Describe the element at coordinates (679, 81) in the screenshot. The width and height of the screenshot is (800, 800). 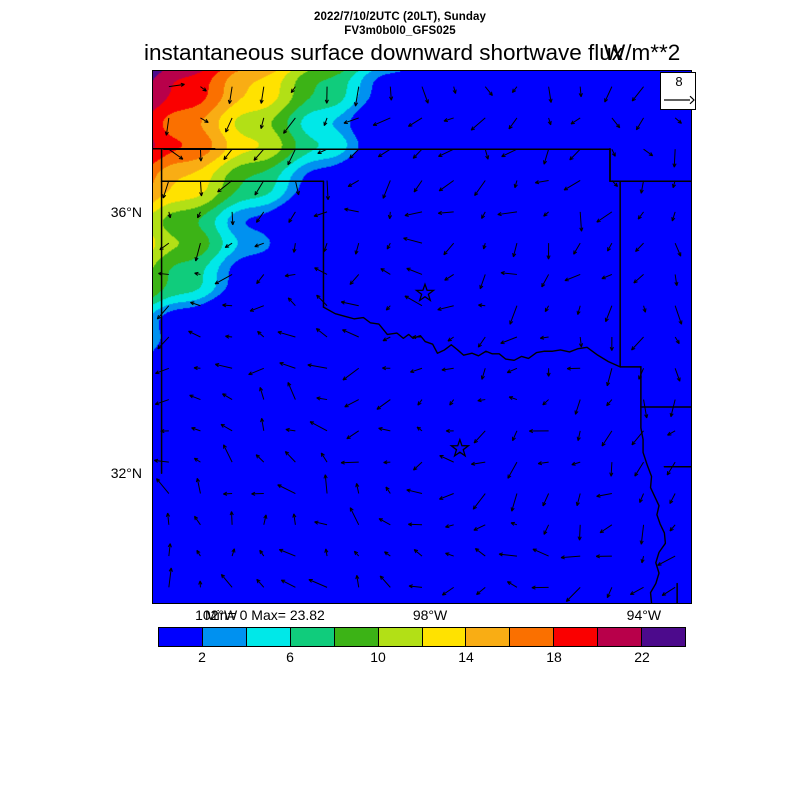
I see `wind-vector-key-value: 8` at that location.